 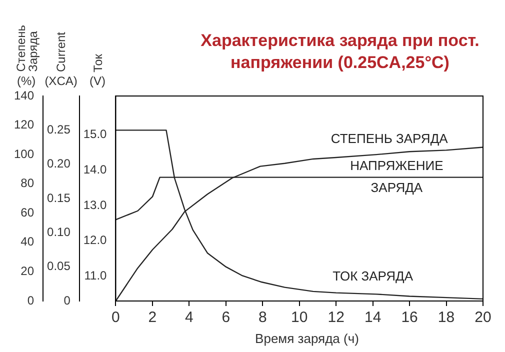 What do you see at coordinates (373, 317) in the screenshot?
I see `x-tick-label: 14` at bounding box center [373, 317].